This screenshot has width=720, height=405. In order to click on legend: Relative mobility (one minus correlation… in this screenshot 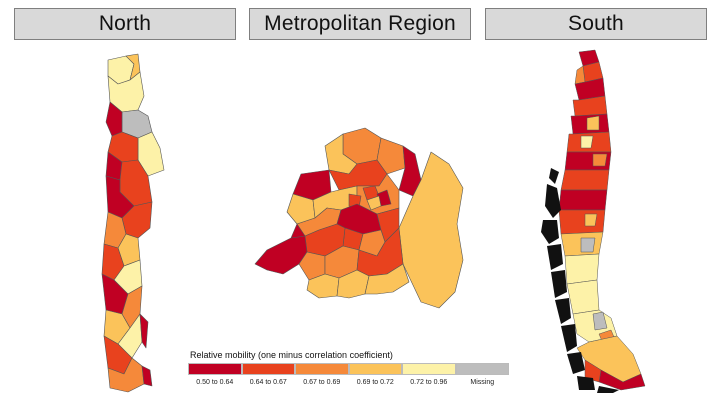, I will do `click(353, 368)`.